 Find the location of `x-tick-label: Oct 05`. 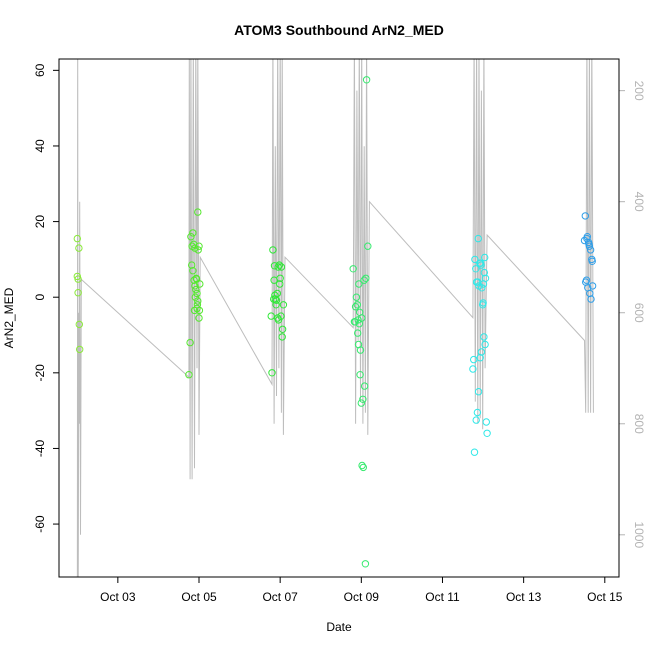

x-tick-label: Oct 05 is located at coordinates (199, 597).